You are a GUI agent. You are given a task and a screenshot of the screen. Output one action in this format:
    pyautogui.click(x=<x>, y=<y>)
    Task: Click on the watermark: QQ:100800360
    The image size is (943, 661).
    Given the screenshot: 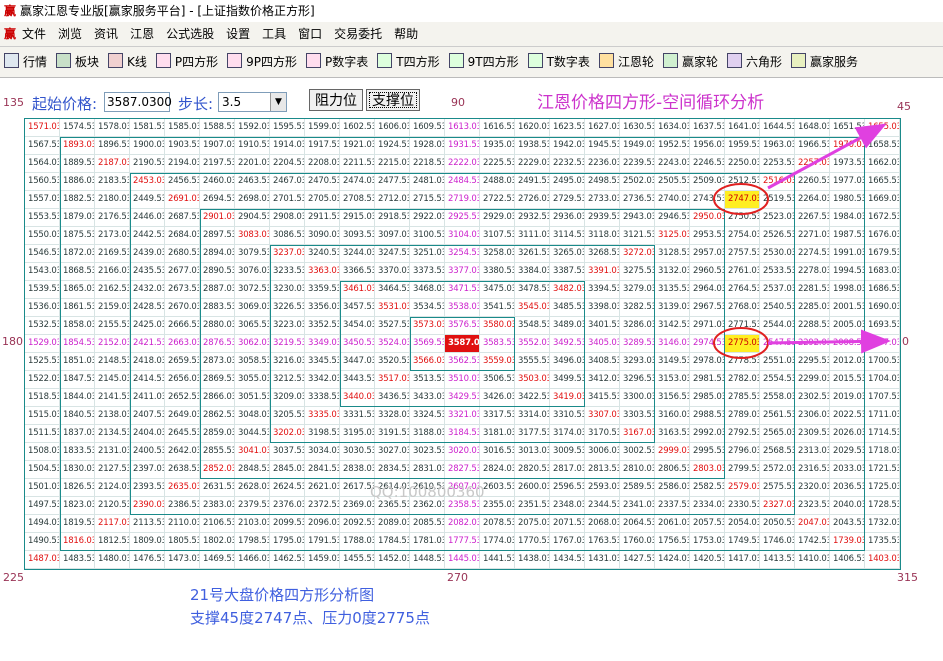 What is the action you would take?
    pyautogui.click(x=427, y=492)
    